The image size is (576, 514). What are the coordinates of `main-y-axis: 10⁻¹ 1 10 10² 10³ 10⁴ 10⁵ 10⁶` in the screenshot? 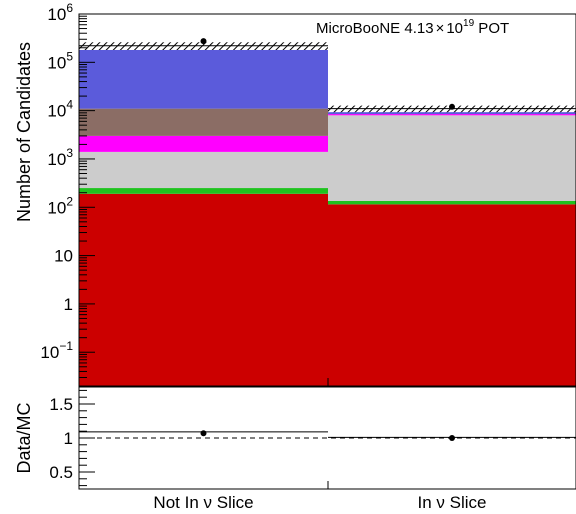 It's located at (67, 194).